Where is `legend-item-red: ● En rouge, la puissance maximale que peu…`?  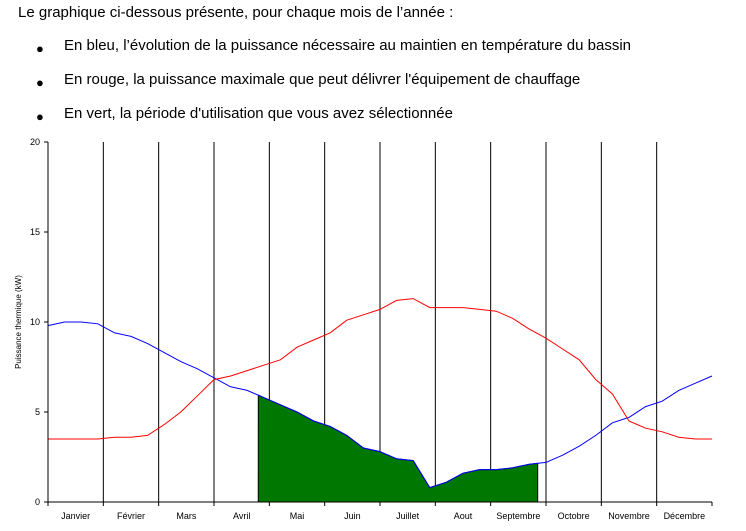
legend-item-red: ● En rouge, la puissance maximale que peu… is located at coordinates (332, 87).